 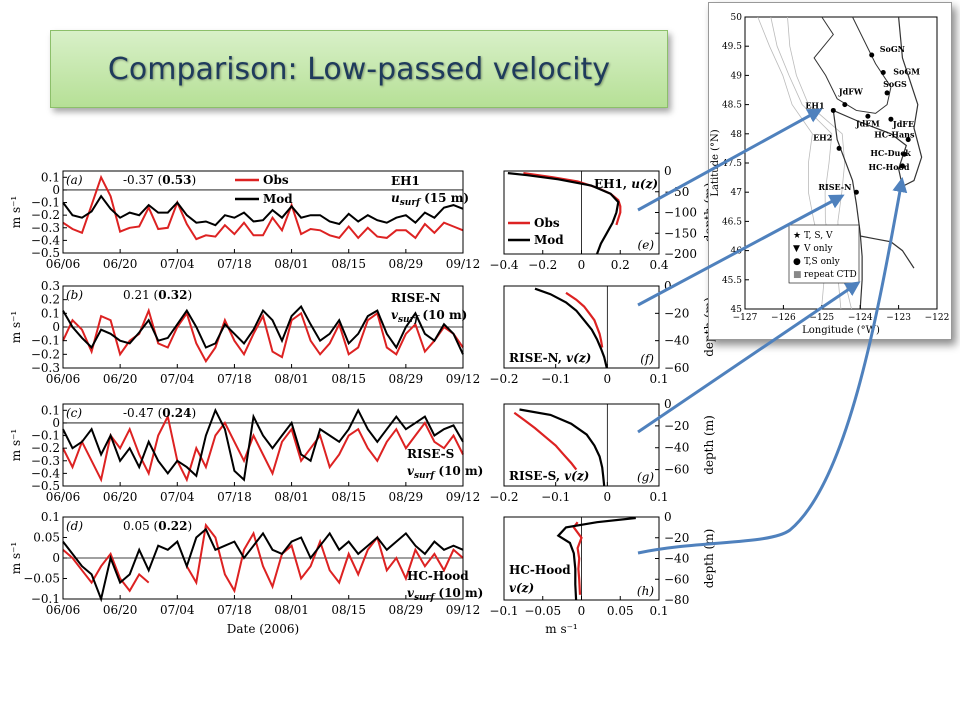 What do you see at coordinates (177, 610) in the screenshot?
I see `x-tick-label: 07/04` at bounding box center [177, 610].